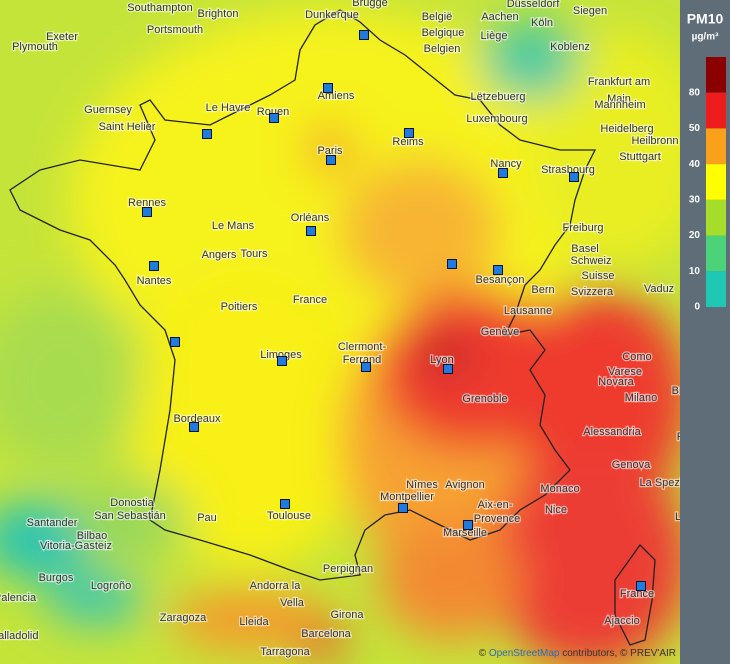 Image resolution: width=730 pixels, height=664 pixels. What do you see at coordinates (695, 164) in the screenshot?
I see `legend-label: 40` at bounding box center [695, 164].